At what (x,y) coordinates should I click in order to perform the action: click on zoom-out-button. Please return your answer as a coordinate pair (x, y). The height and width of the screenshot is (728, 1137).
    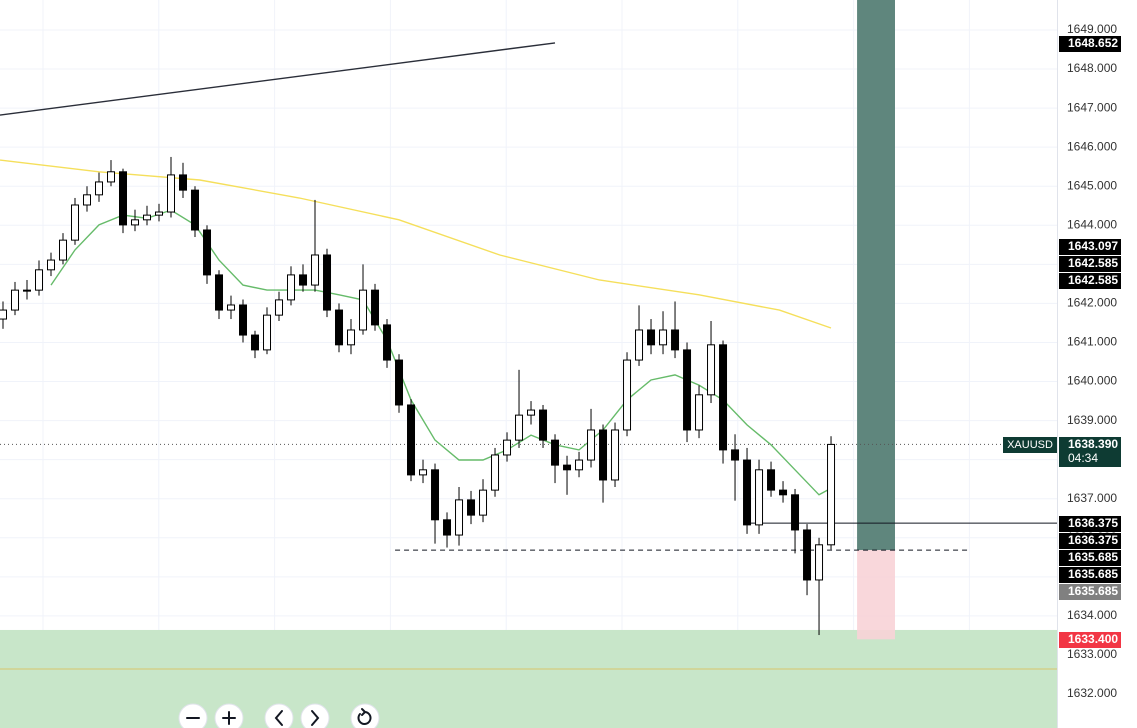
    Looking at the image, I should click on (193, 715).